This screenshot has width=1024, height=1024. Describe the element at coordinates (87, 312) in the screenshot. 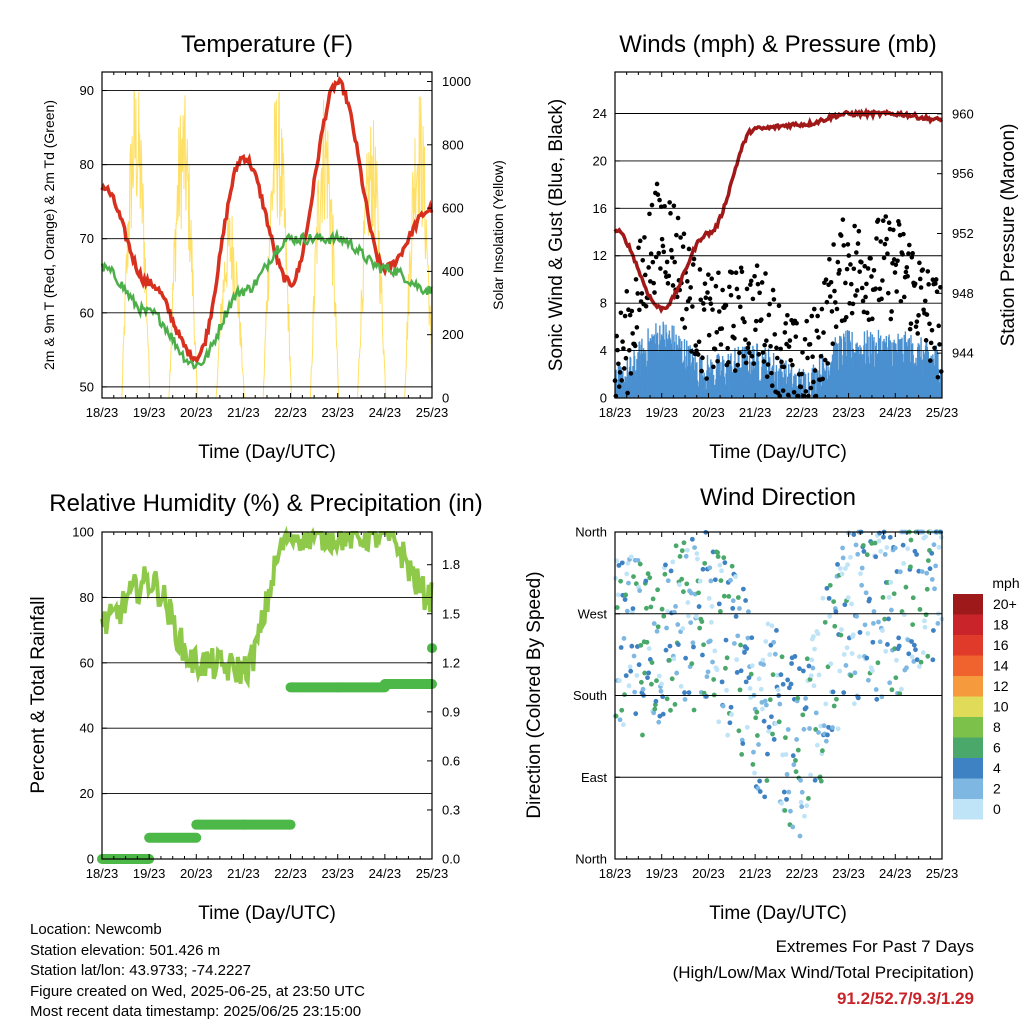

I see `y-tick-label: 60` at that location.